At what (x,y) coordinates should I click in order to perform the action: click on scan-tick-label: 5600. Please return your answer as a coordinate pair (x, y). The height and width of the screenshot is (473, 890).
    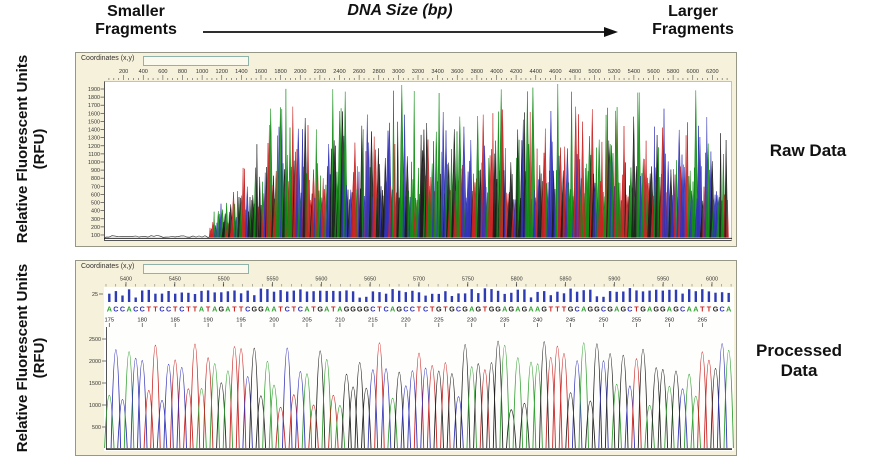
    Looking at the image, I should click on (321, 280).